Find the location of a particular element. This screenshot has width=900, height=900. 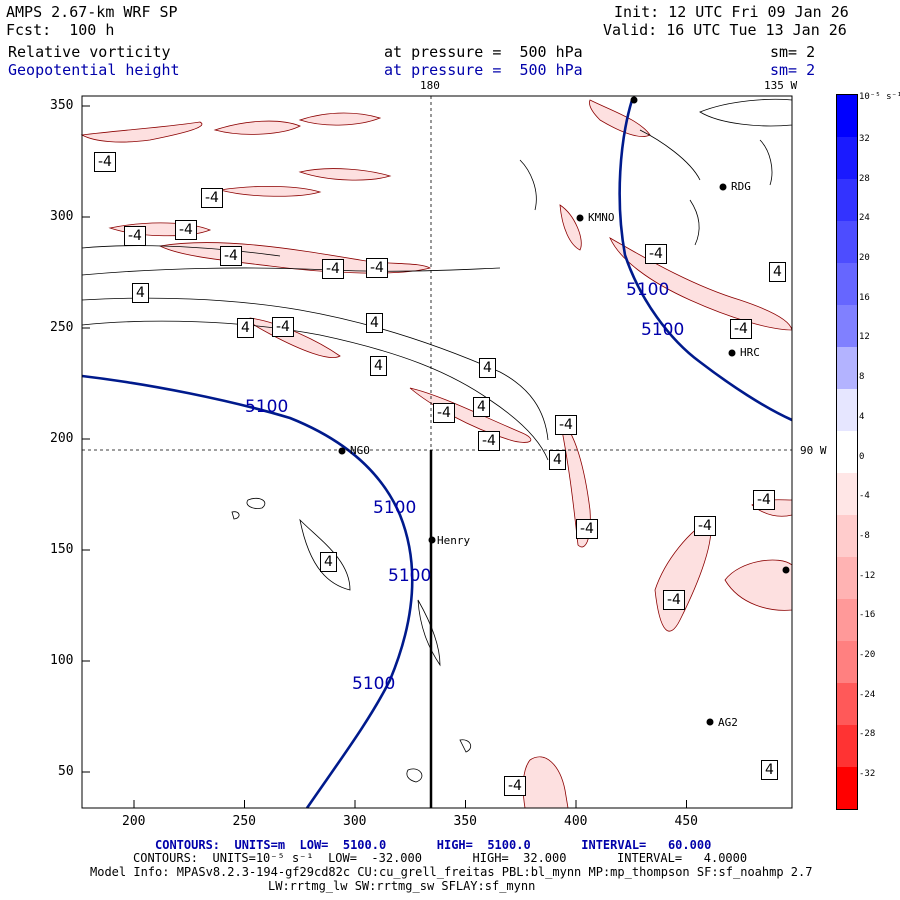

x-tick-label: 400 is located at coordinates (576, 821).